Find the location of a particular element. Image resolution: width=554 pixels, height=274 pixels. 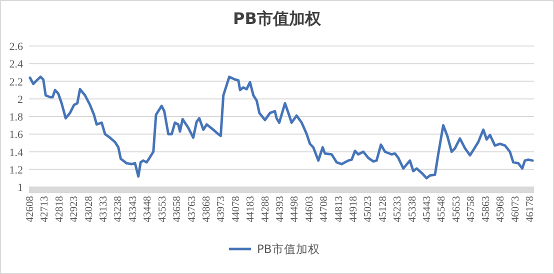

x-tick-label: 46178 is located at coordinates (530, 209).